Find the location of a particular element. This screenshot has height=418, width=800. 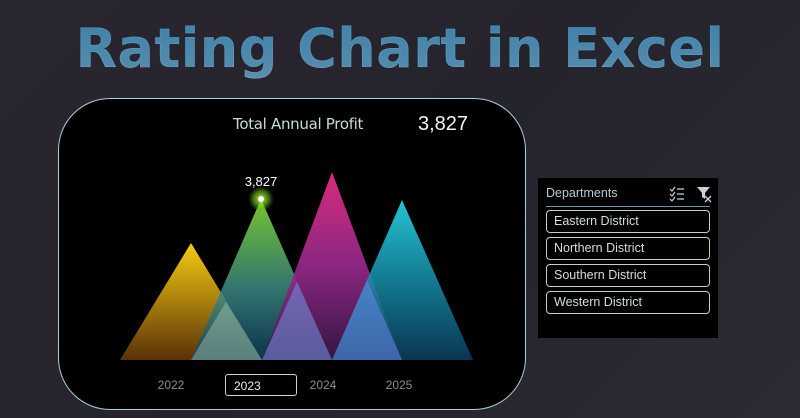

highlight-data-label: 3,827 is located at coordinates (261, 181).